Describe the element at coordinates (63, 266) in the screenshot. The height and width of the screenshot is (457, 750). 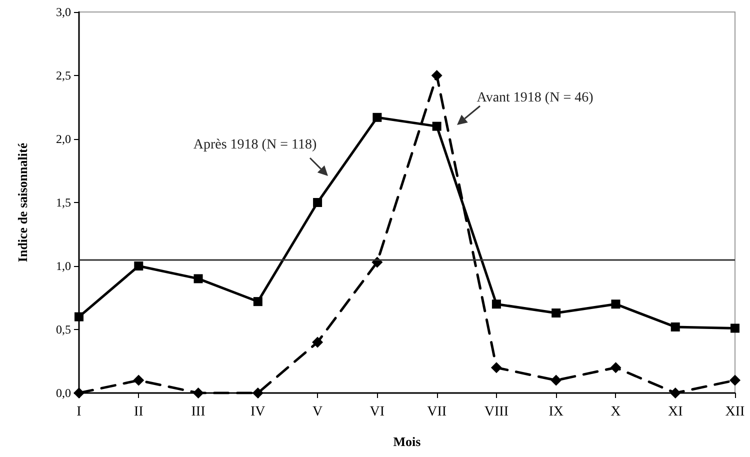
I see `y-tick-label: 1,0` at that location.